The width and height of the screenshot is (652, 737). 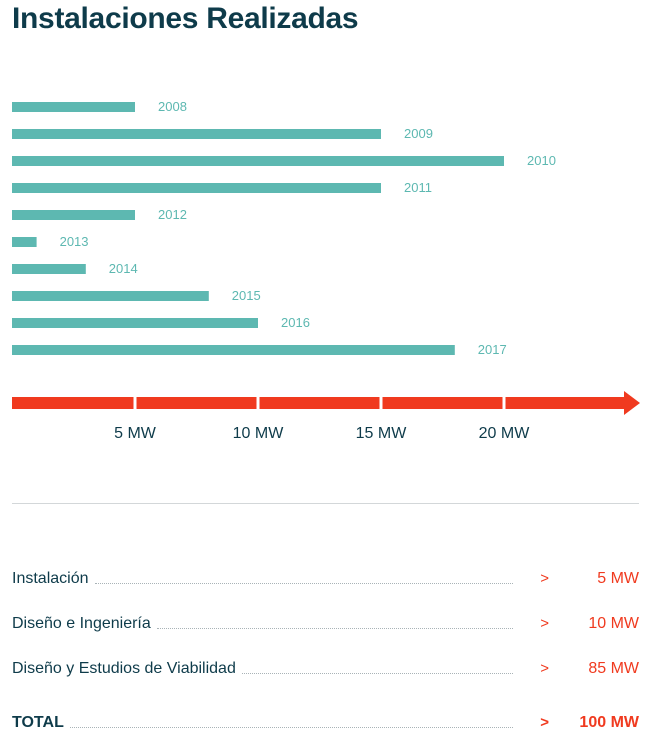 What do you see at coordinates (325, 622) in the screenshot?
I see `summary-row-design-engineering: Diseño e Ingeniería > 10 MW` at bounding box center [325, 622].